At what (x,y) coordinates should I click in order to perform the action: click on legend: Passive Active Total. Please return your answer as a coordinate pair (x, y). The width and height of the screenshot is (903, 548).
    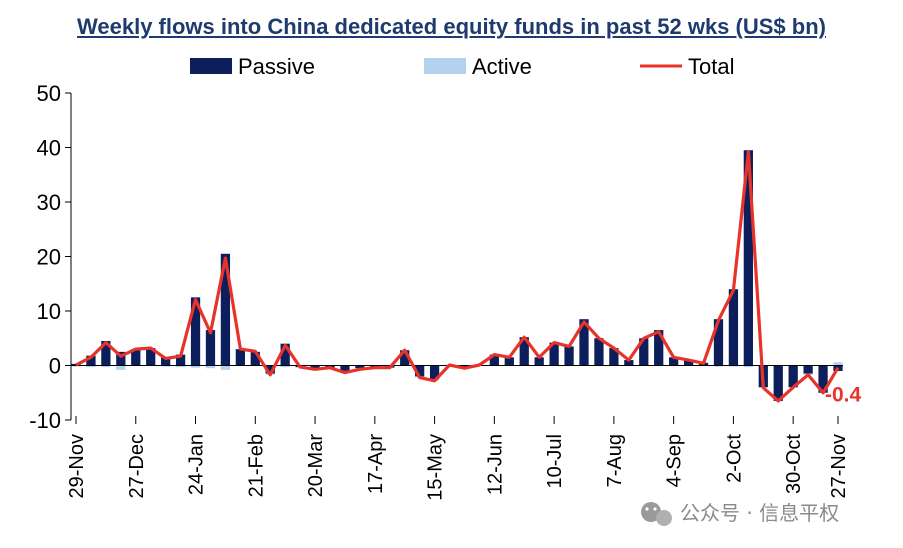
    Looking at the image, I should click on (462, 66).